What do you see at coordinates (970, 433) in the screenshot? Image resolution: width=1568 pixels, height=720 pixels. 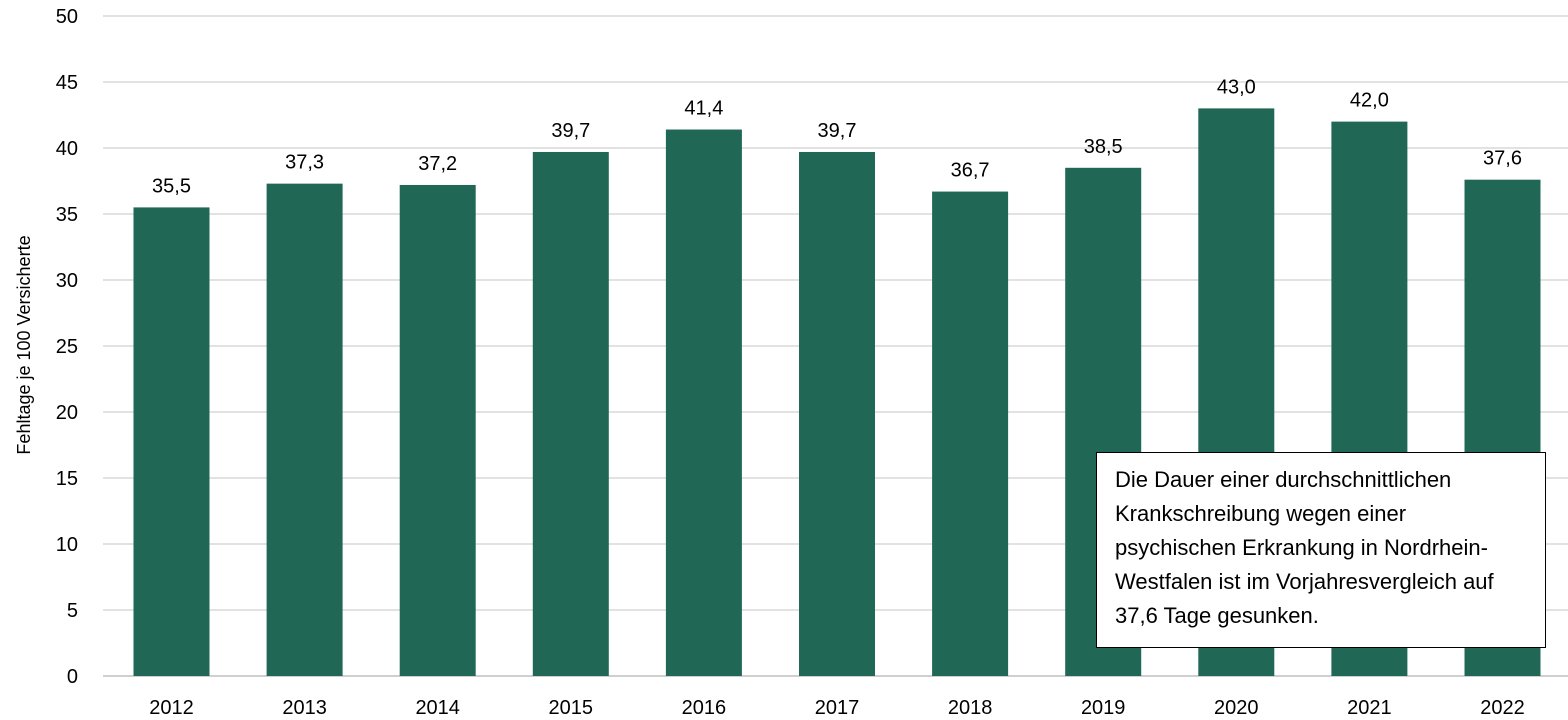 I see `bar-2018` at bounding box center [970, 433].